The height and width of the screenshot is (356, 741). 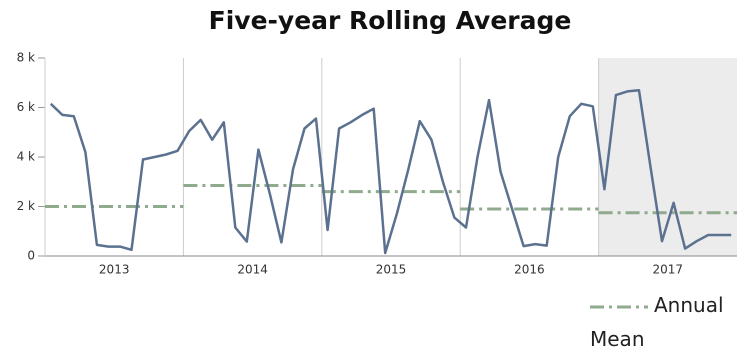 I want to click on x-tick-label: 2017, so click(x=668, y=270).